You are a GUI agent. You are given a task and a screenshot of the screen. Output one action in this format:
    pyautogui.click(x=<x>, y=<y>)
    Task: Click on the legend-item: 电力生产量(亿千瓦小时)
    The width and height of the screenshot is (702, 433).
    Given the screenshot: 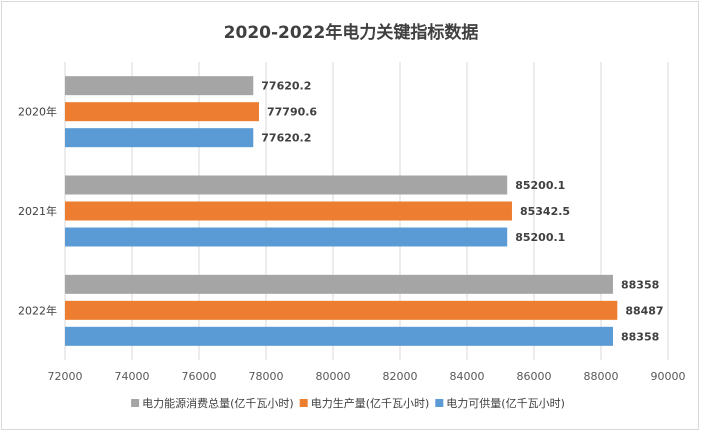 What is the action you would take?
    pyautogui.click(x=364, y=403)
    